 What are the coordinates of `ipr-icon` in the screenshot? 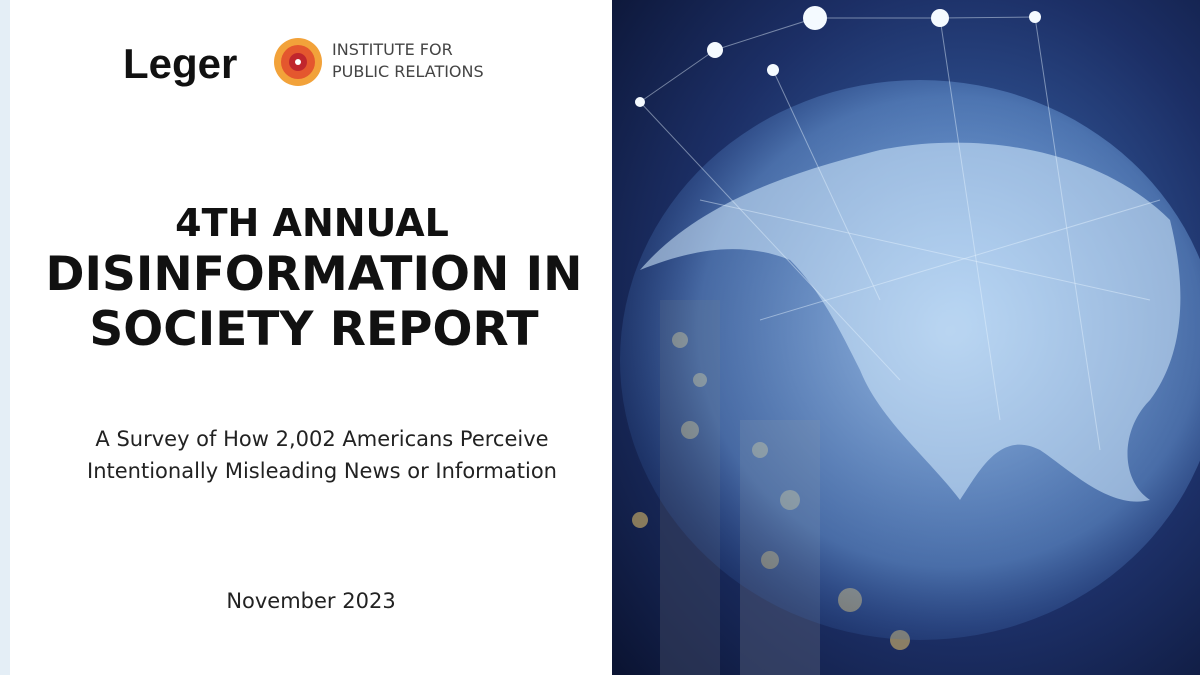 It's located at (298, 62).